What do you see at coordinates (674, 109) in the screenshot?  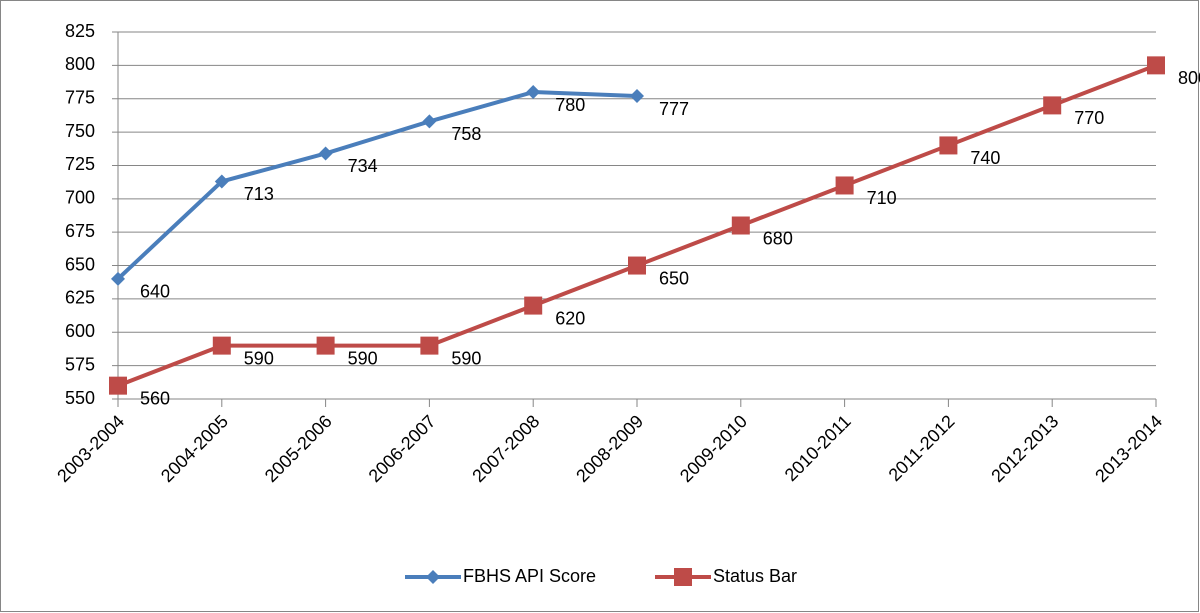 I see `data-label: 777` at bounding box center [674, 109].